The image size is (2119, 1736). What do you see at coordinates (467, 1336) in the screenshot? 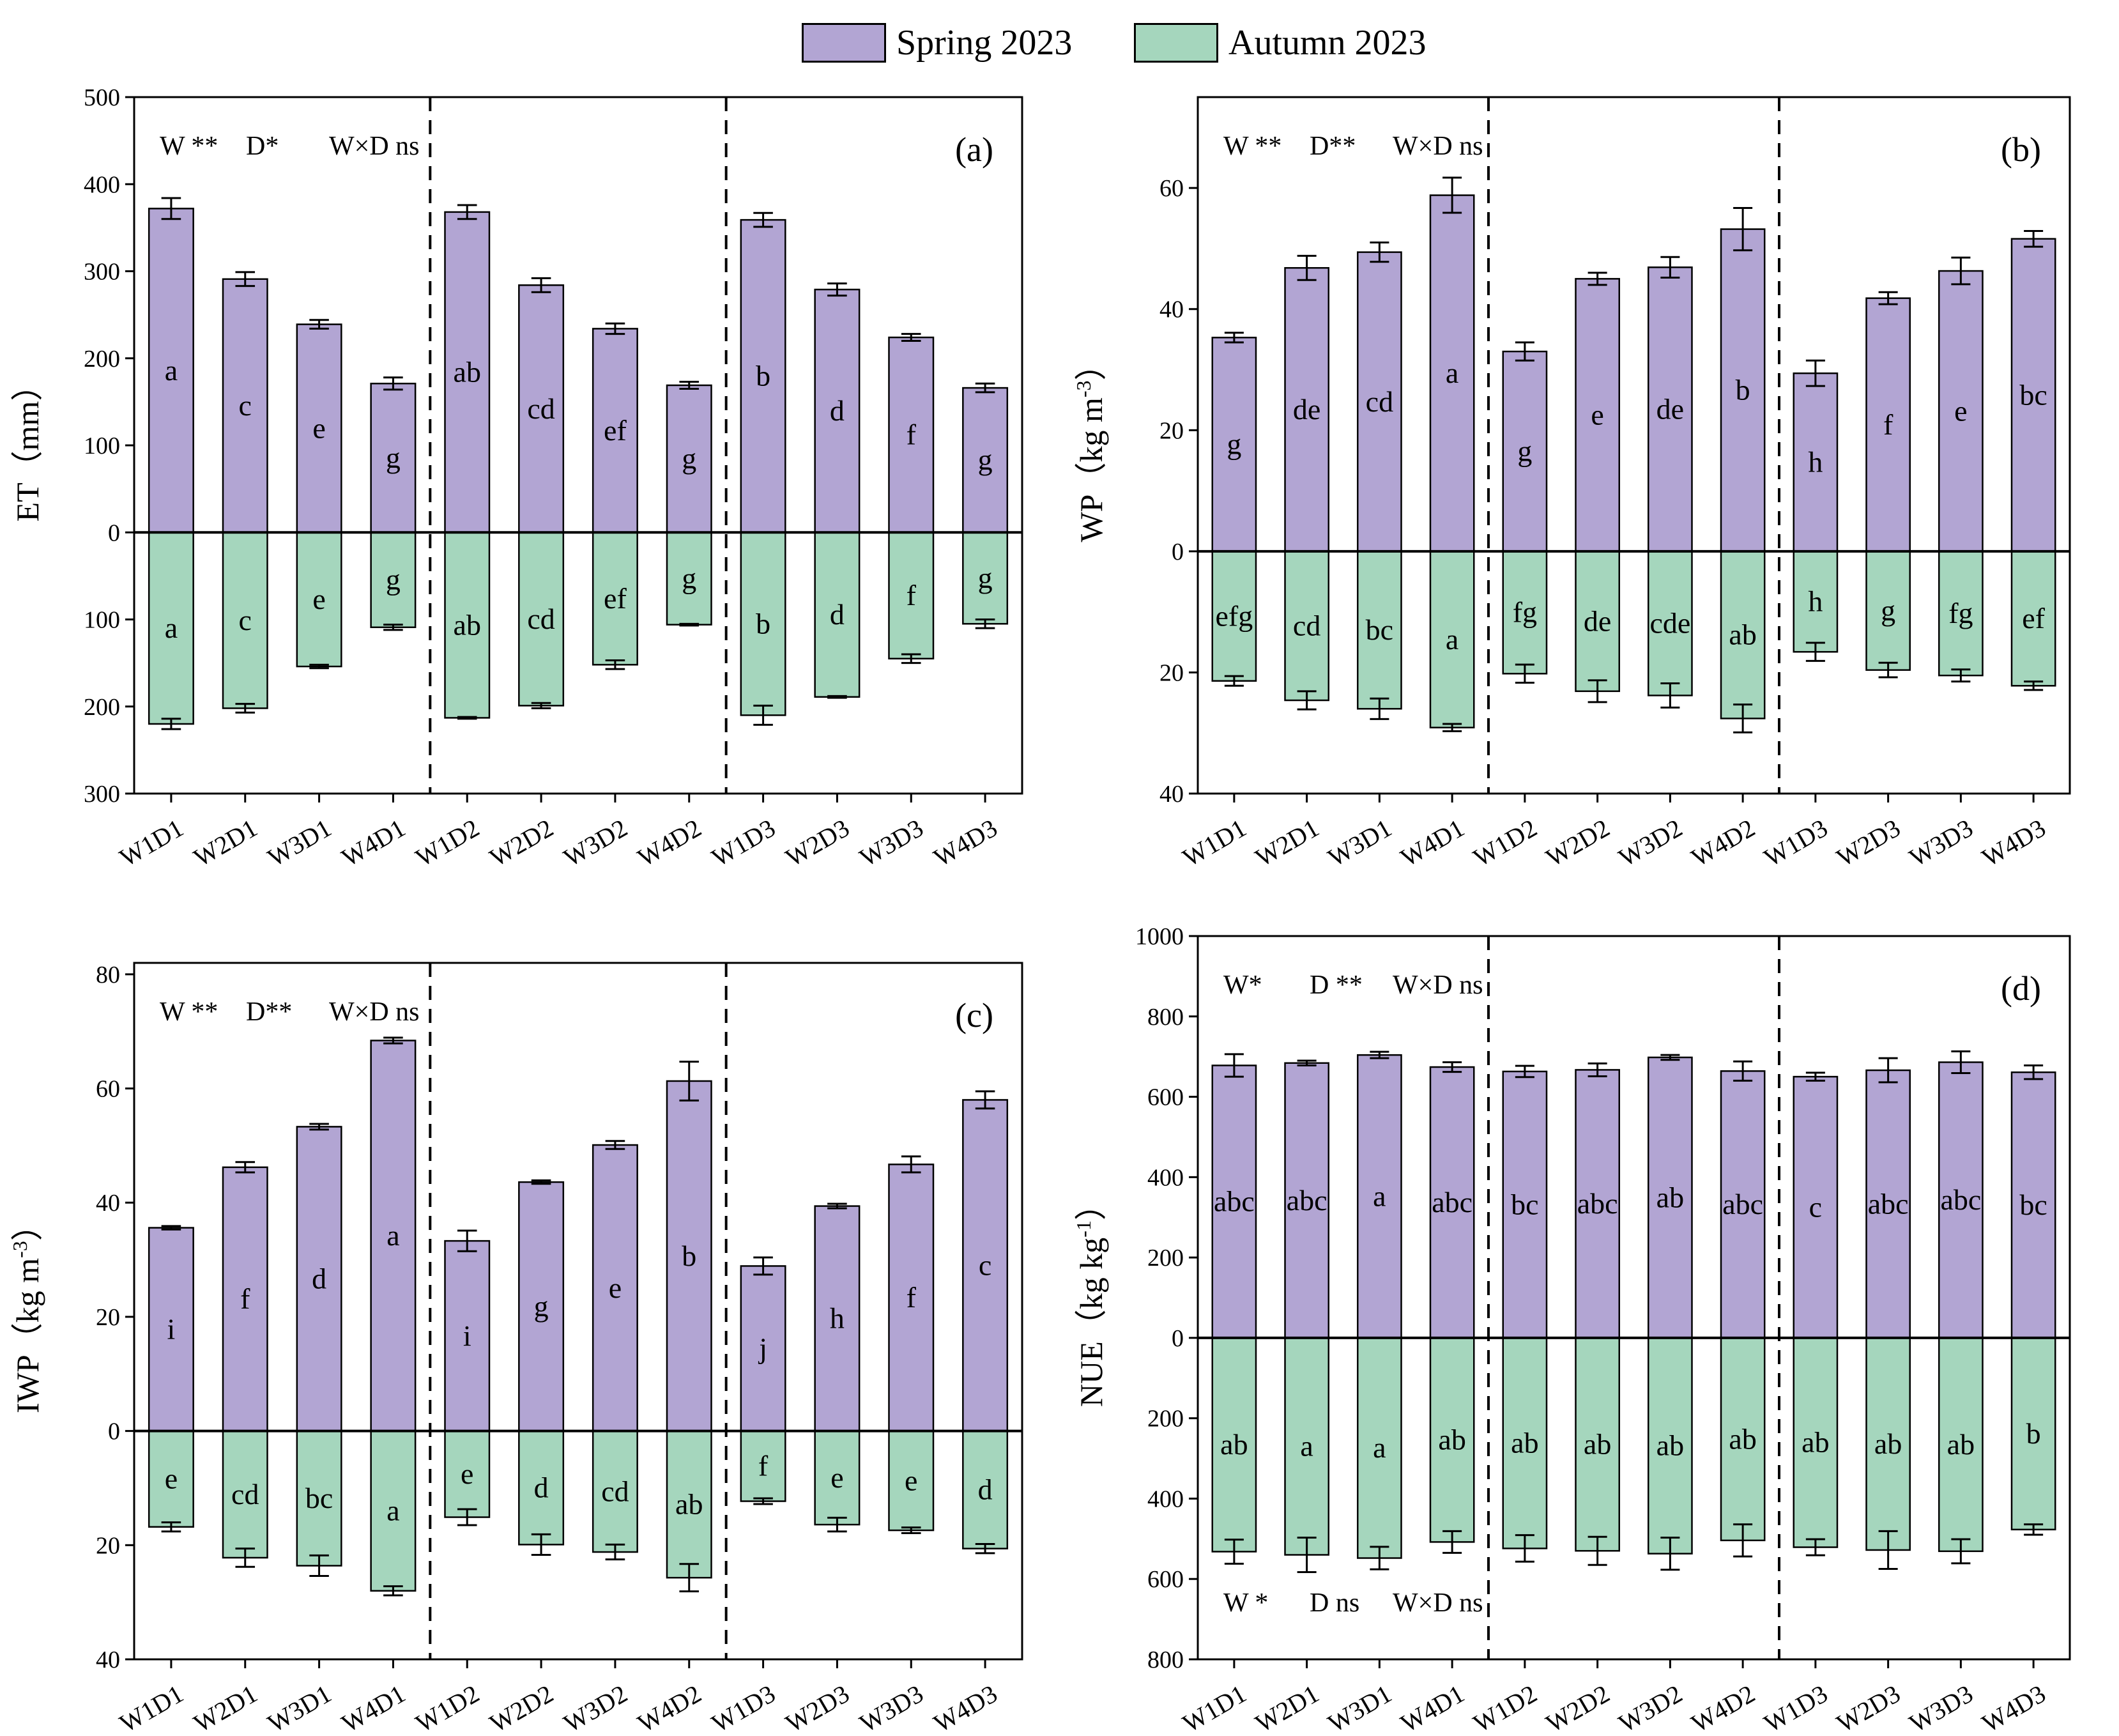
I see `sig-letter-spring-W1D2: i` at bounding box center [467, 1336].